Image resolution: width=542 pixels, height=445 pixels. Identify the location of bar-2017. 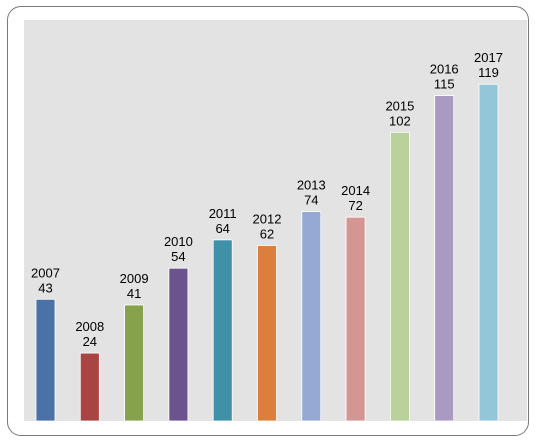
(488, 252).